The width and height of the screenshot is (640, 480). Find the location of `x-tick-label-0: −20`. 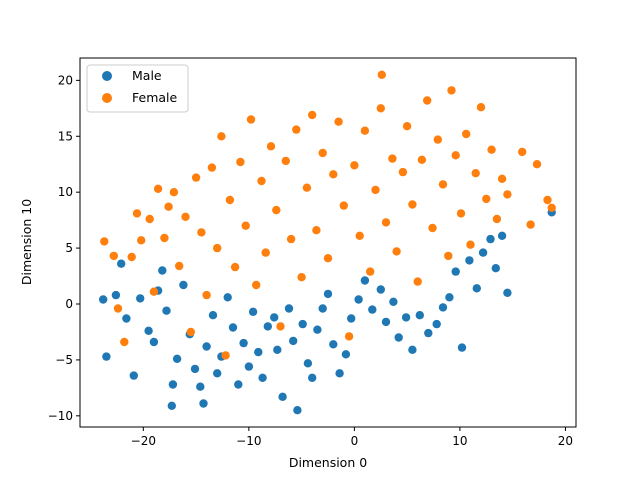

x-tick-label-0: −20 is located at coordinates (143, 441).